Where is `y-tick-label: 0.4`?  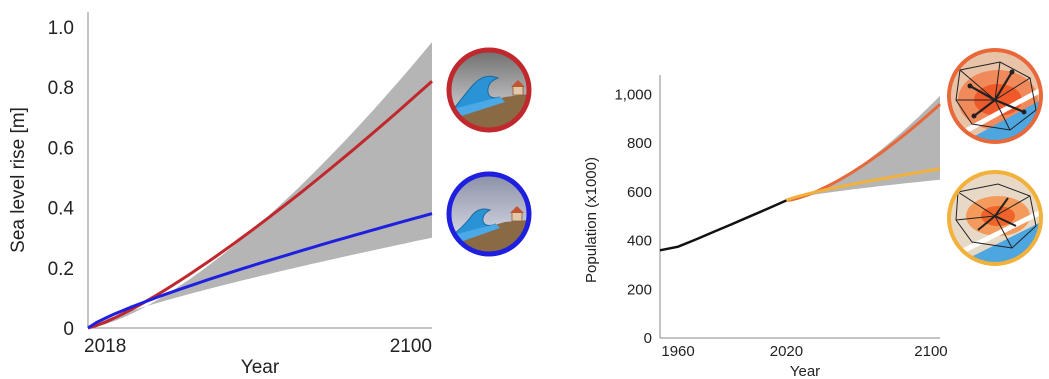 y-tick-label: 0.4 is located at coordinates (61, 209).